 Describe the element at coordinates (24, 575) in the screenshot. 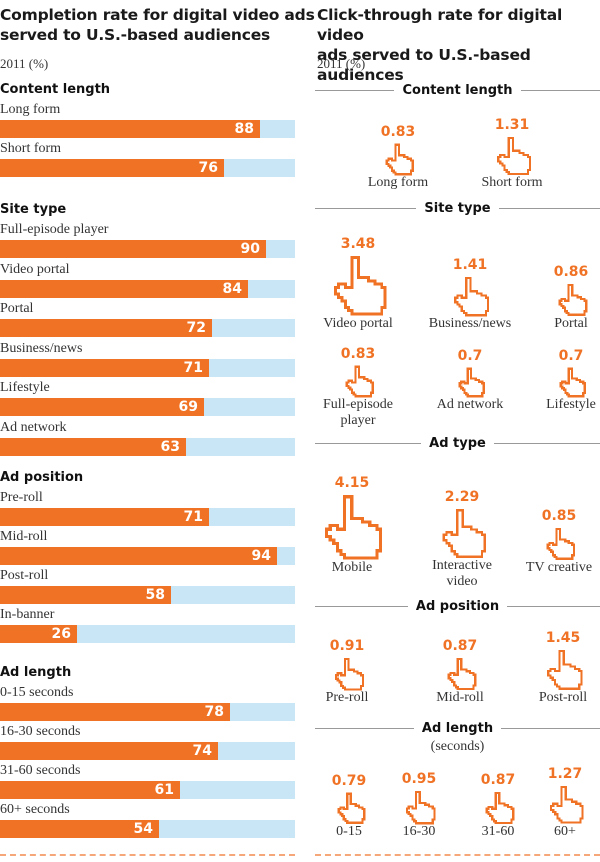

I see `bar-label: Post-roll` at that location.